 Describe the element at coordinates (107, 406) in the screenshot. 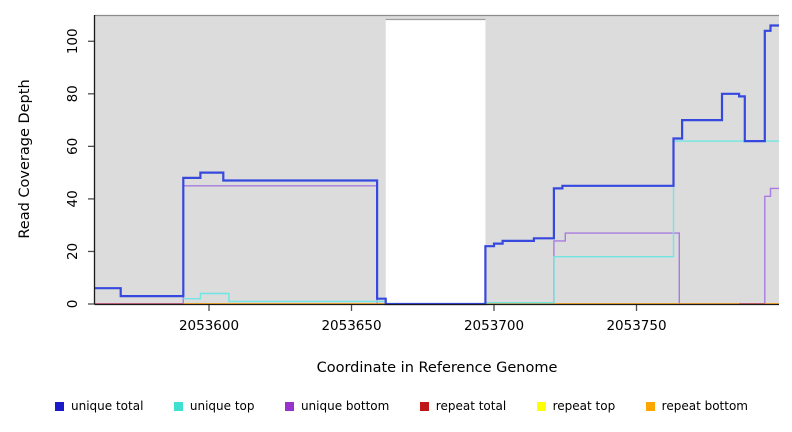

I see `legend-item-label: unique total` at that location.